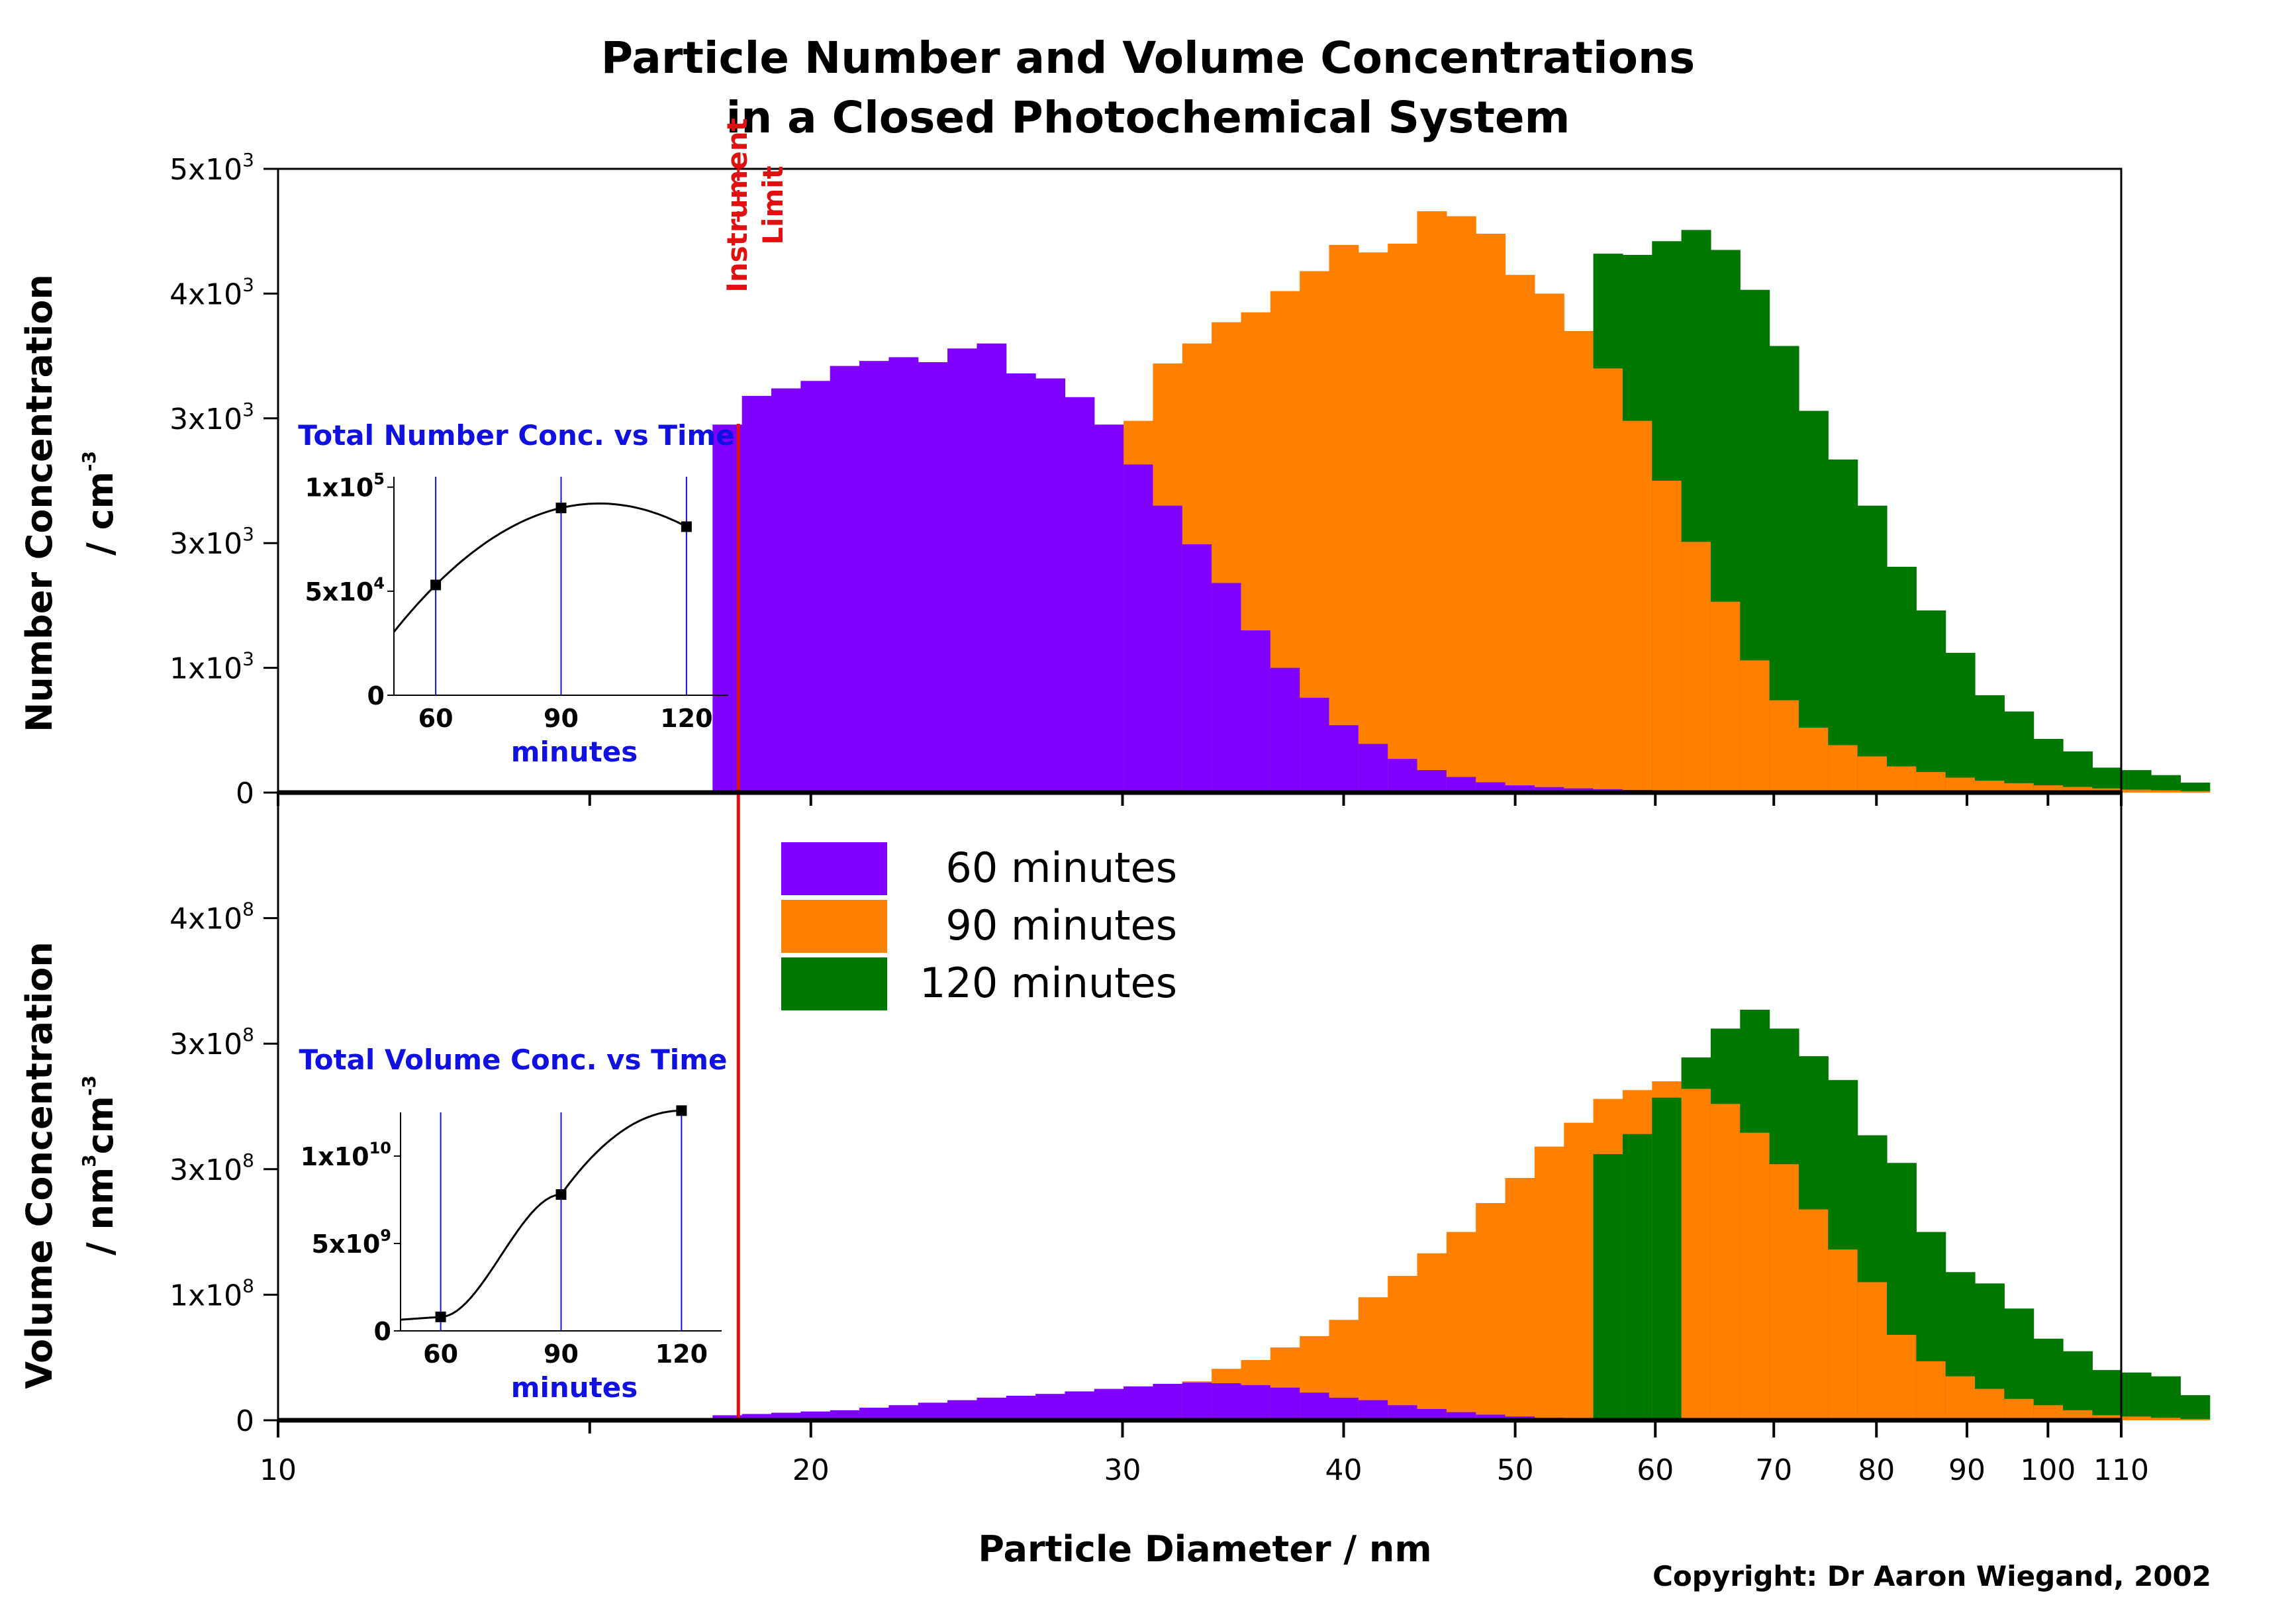 This screenshot has width=2296, height=1605. I want to click on bottom-ytick-label-4: 4x10⁸, so click(211, 917).